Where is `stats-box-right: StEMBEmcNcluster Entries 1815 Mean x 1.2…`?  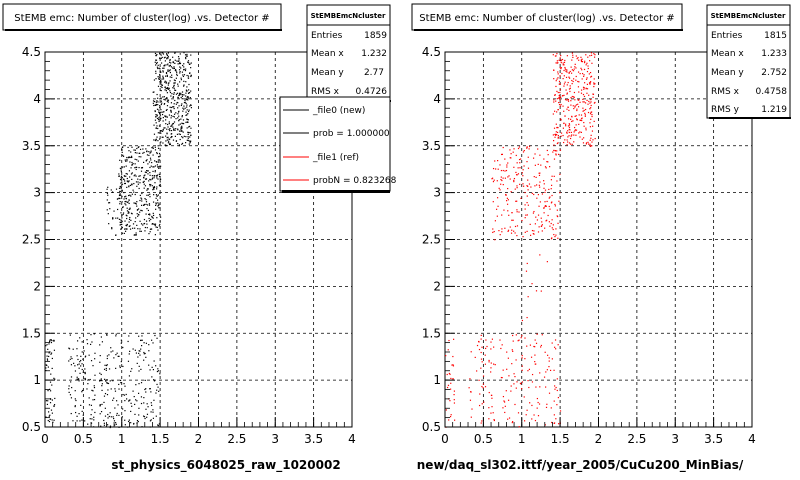 stats-box-right: StEMBEmcNcluster Entries 1815 Mean x 1.2… is located at coordinates (748, 61).